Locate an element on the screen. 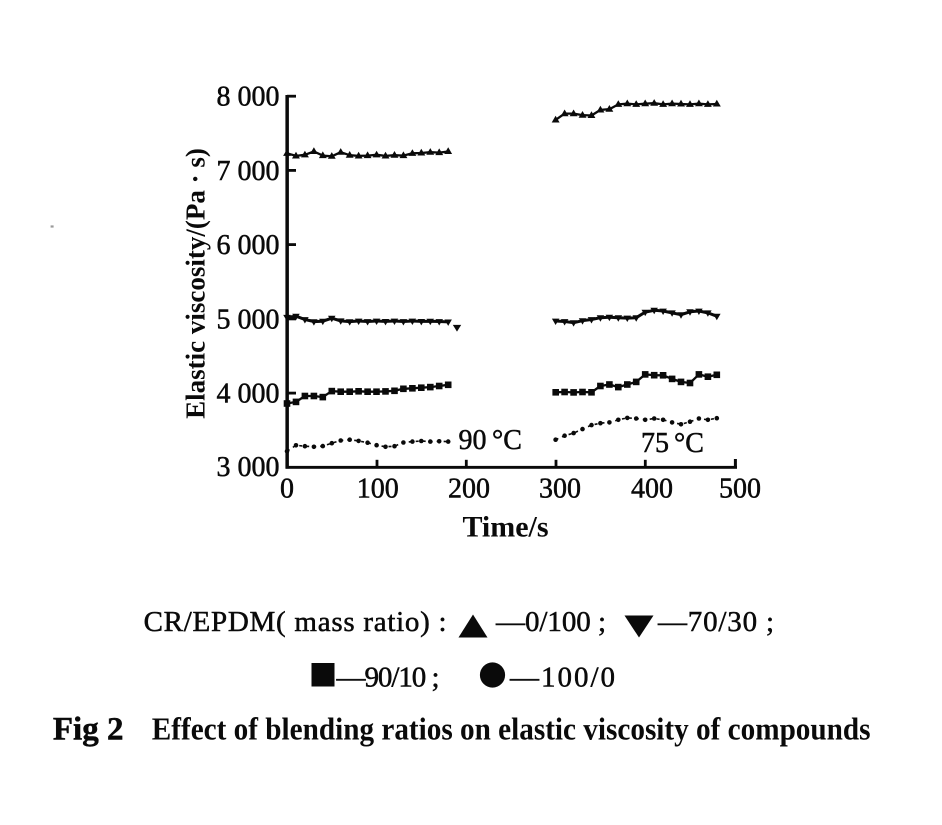  svg-text: 8 000 is located at coordinates (248, 97).